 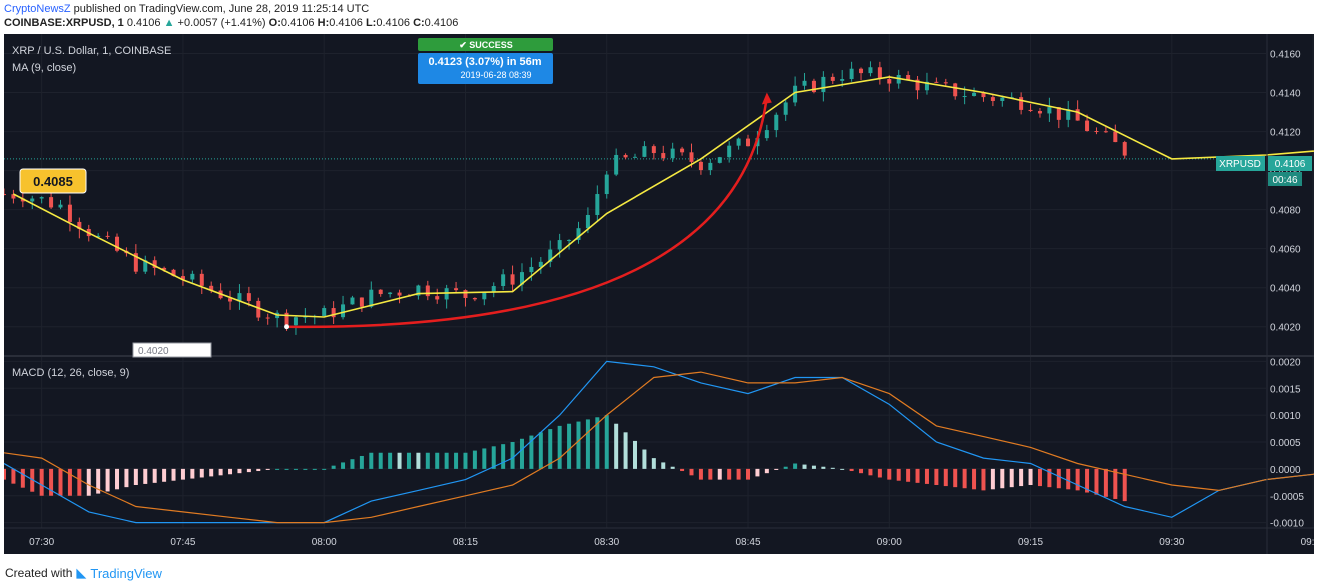 I want to click on price-badge-value: 0.4106, so click(x=1290, y=164).